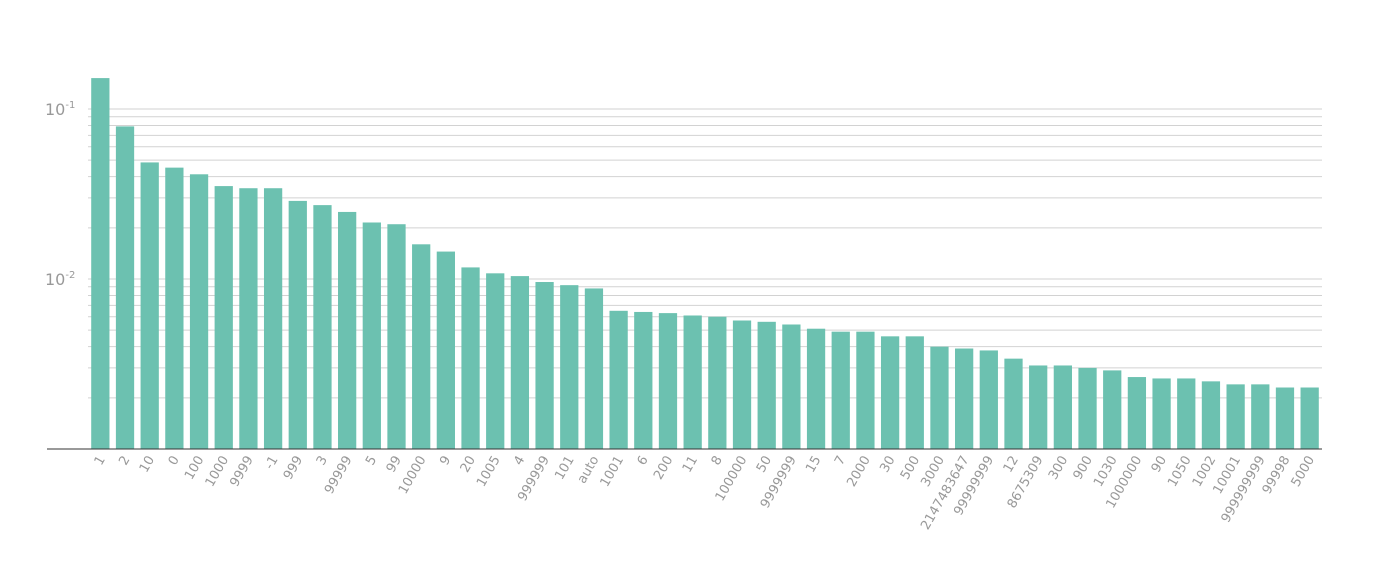 The image size is (1400, 562). I want to click on x-tick-label: 4, so click(519, 461).